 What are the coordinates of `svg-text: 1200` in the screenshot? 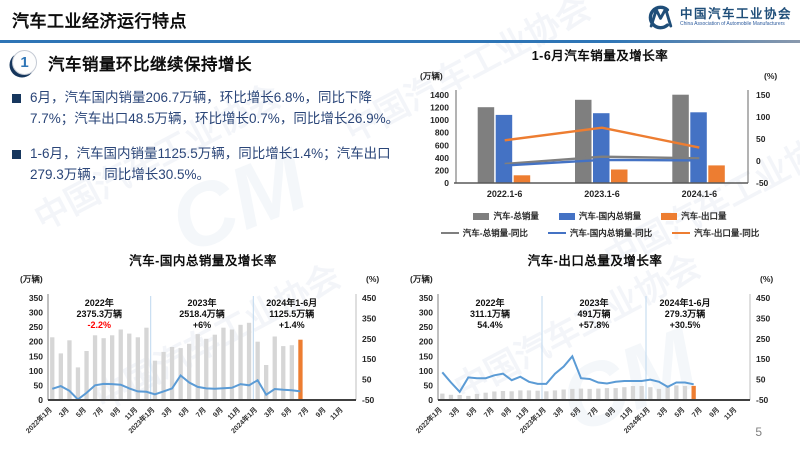 It's located at (439, 108).